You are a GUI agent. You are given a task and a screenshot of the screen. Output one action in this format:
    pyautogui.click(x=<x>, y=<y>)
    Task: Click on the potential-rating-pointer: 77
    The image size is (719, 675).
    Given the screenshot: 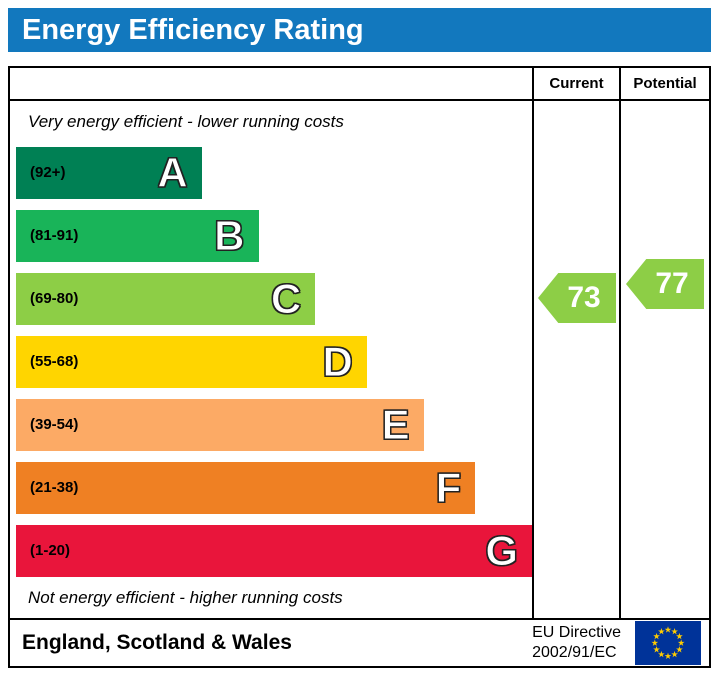 What is the action you would take?
    pyautogui.click(x=665, y=284)
    